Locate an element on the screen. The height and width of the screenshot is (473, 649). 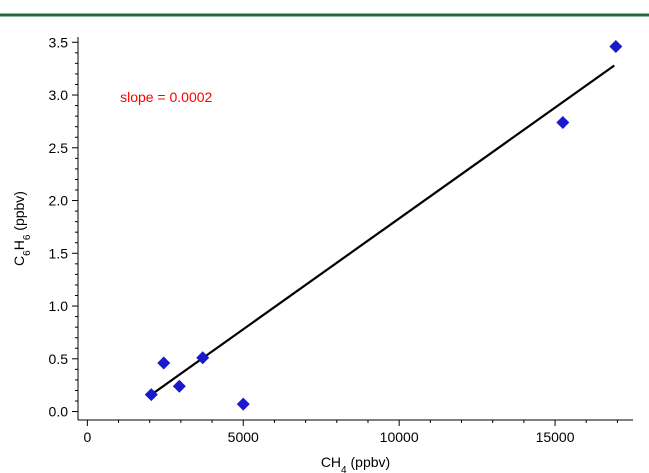
y-tick-label: 3.5 is located at coordinates (59, 42).